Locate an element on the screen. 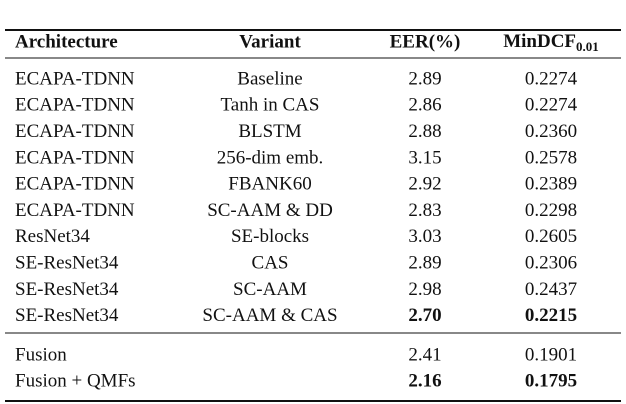 This screenshot has width=626, height=404. table-cell: ResNet34 is located at coordinates (52, 236).